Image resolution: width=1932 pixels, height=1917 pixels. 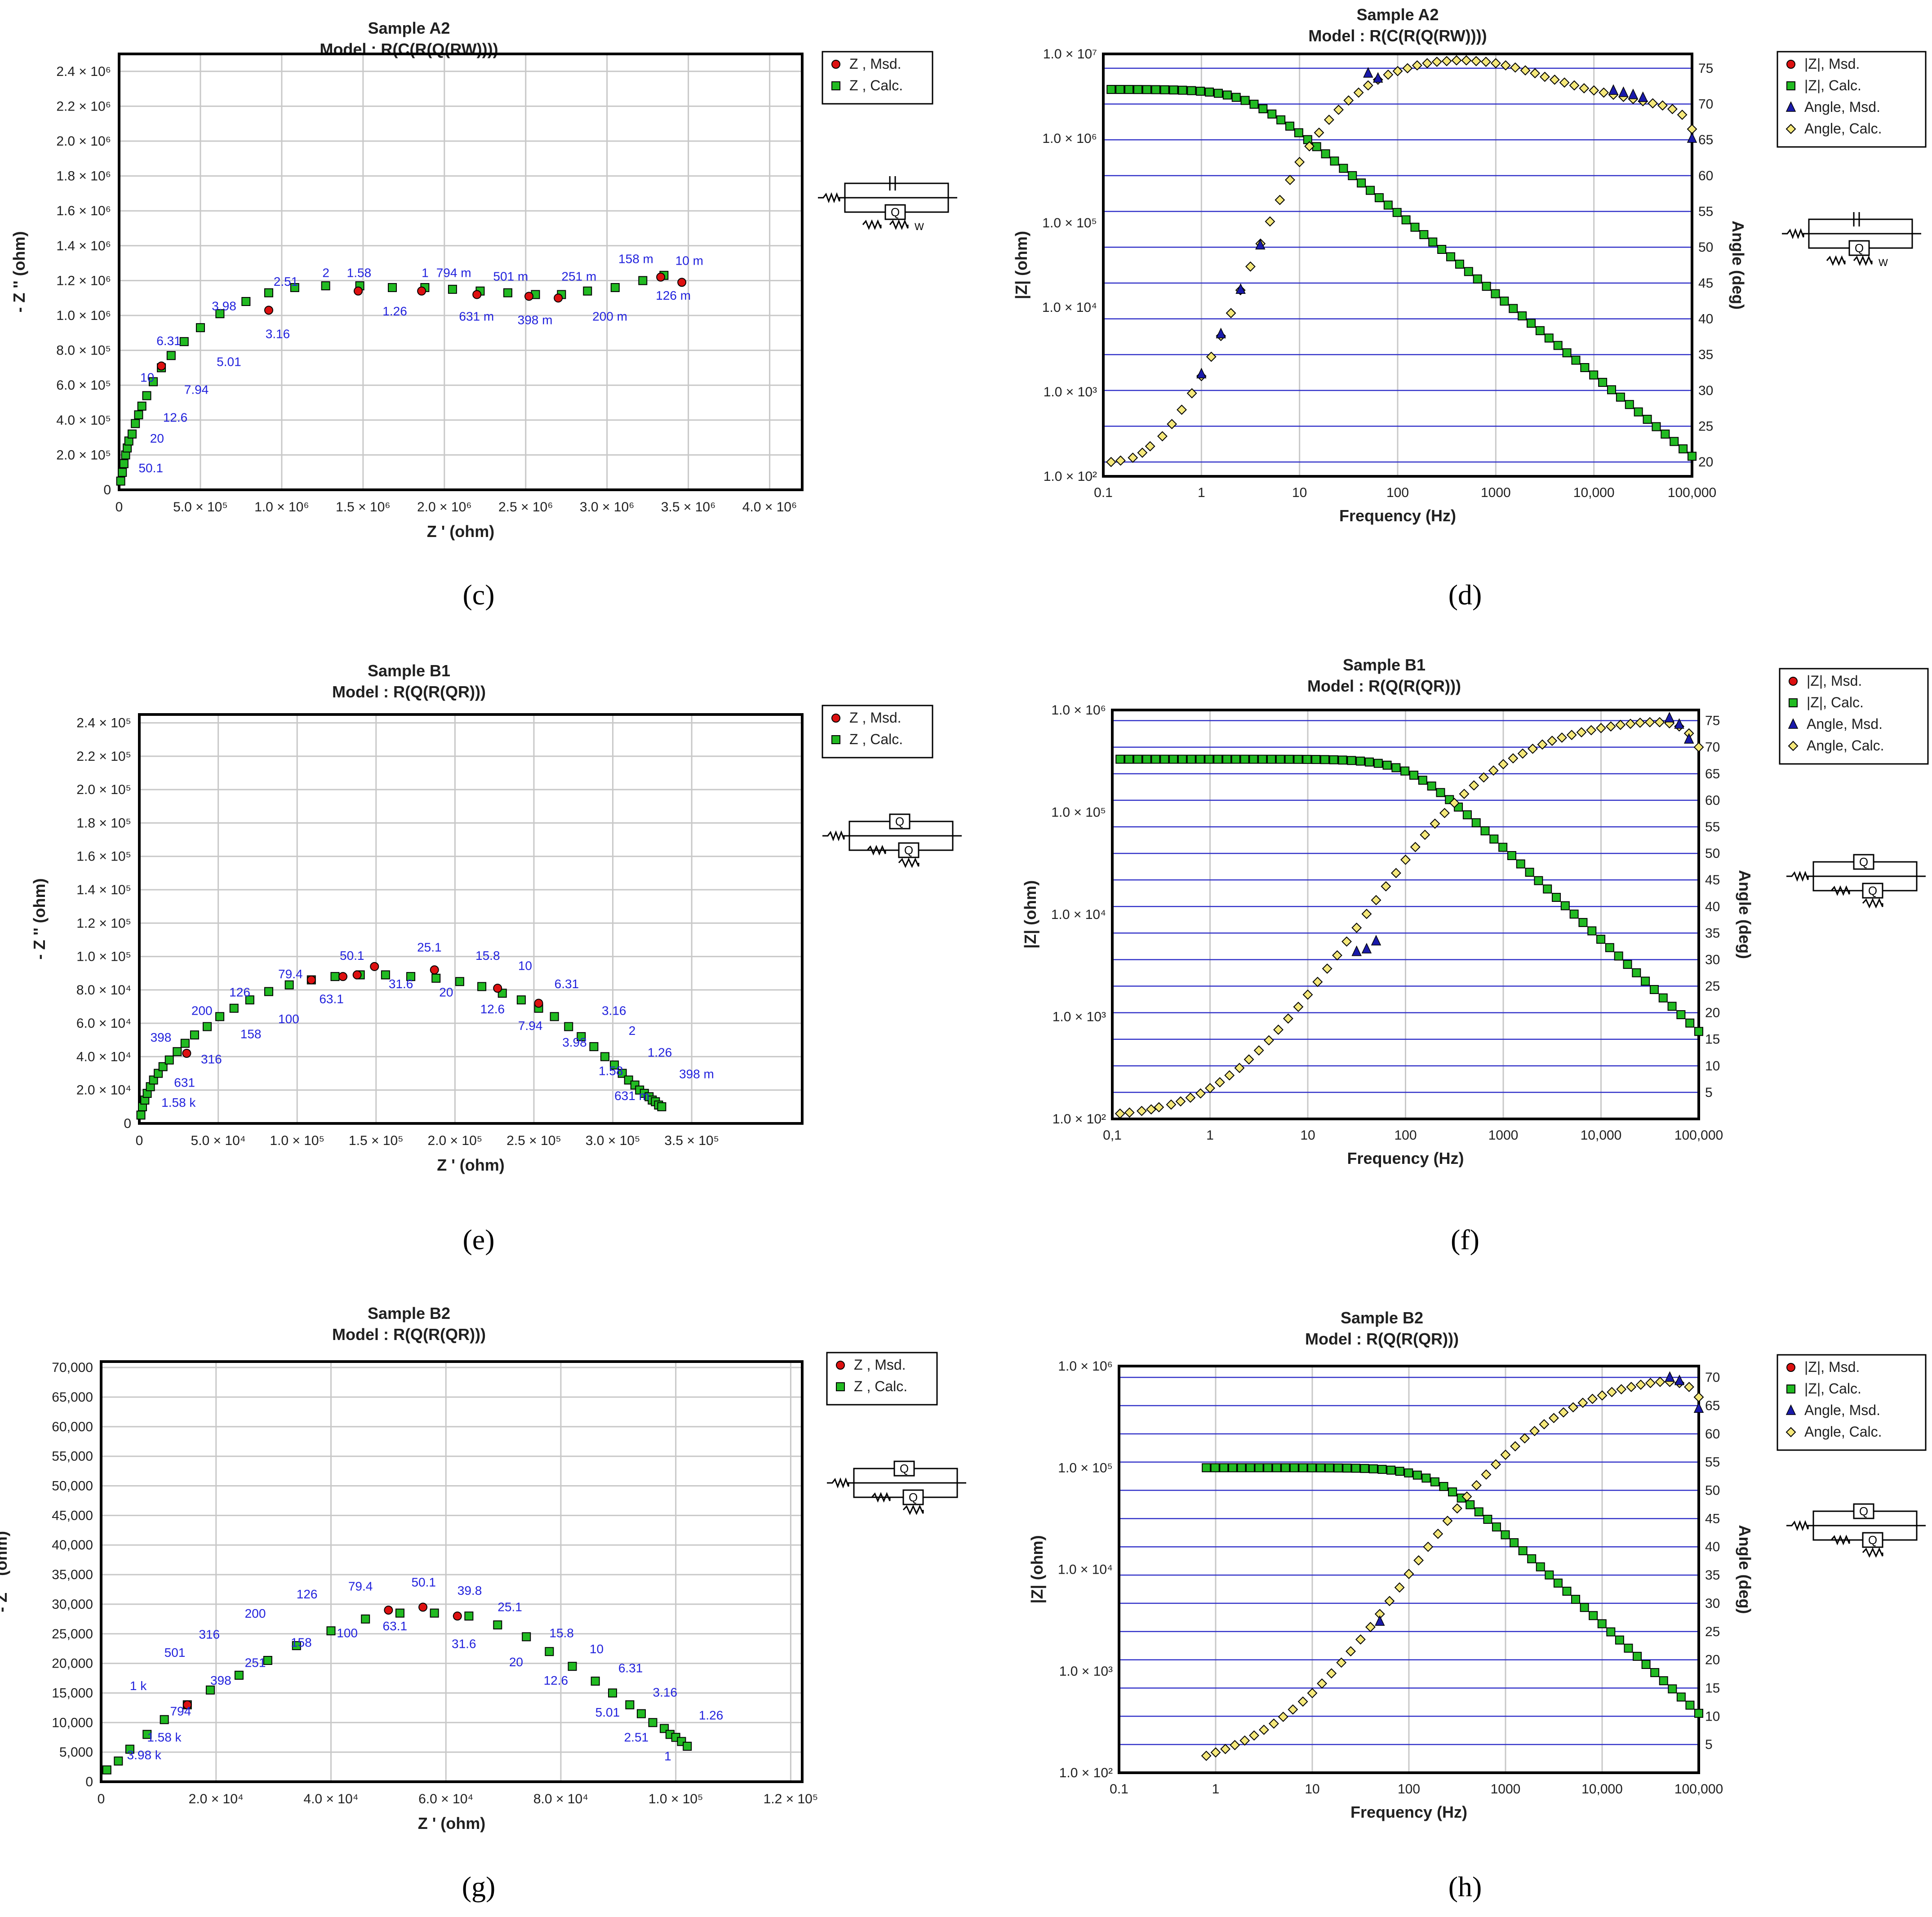 What do you see at coordinates (72, 1604) in the screenshot?
I see `y-tick-label: 30,000` at bounding box center [72, 1604].